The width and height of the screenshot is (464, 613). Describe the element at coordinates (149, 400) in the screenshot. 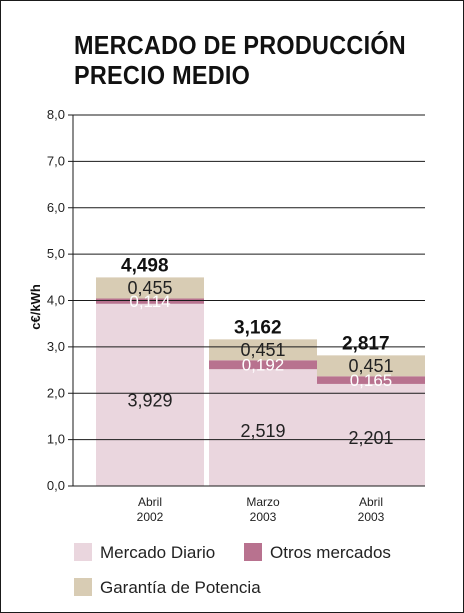

I see `segment-label-1-cat-1: 3,929` at that location.